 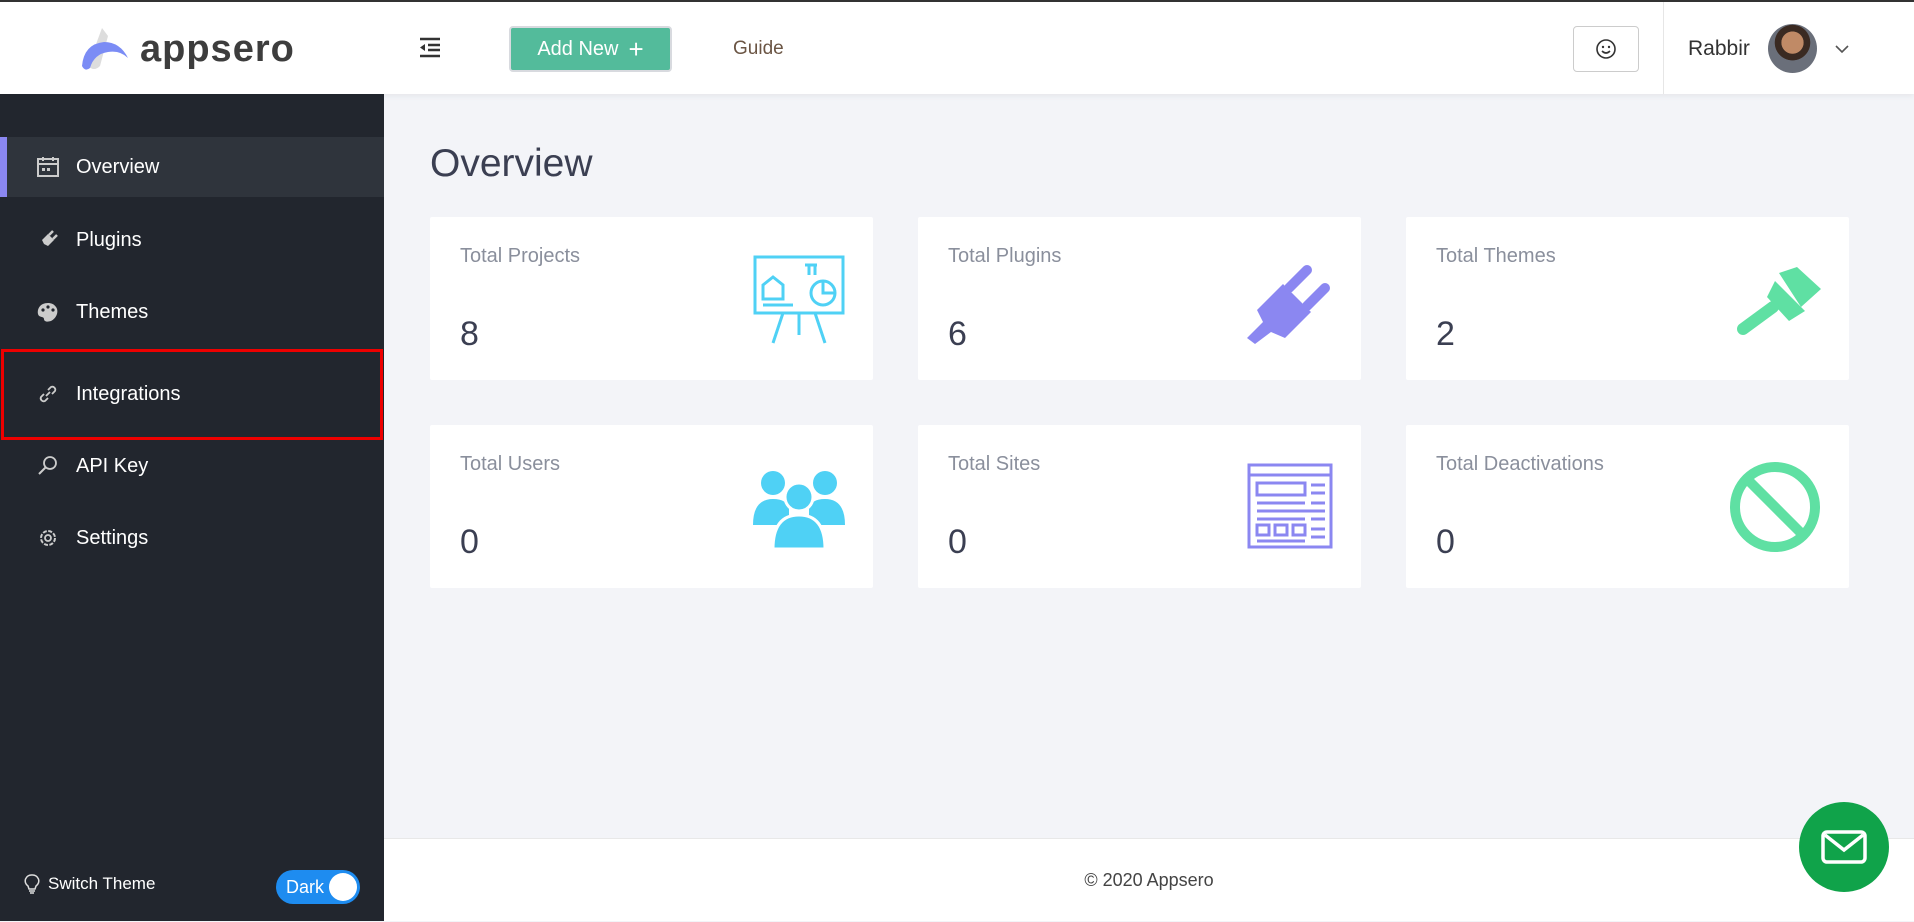 I want to click on smiley-icon, so click(x=1606, y=49).